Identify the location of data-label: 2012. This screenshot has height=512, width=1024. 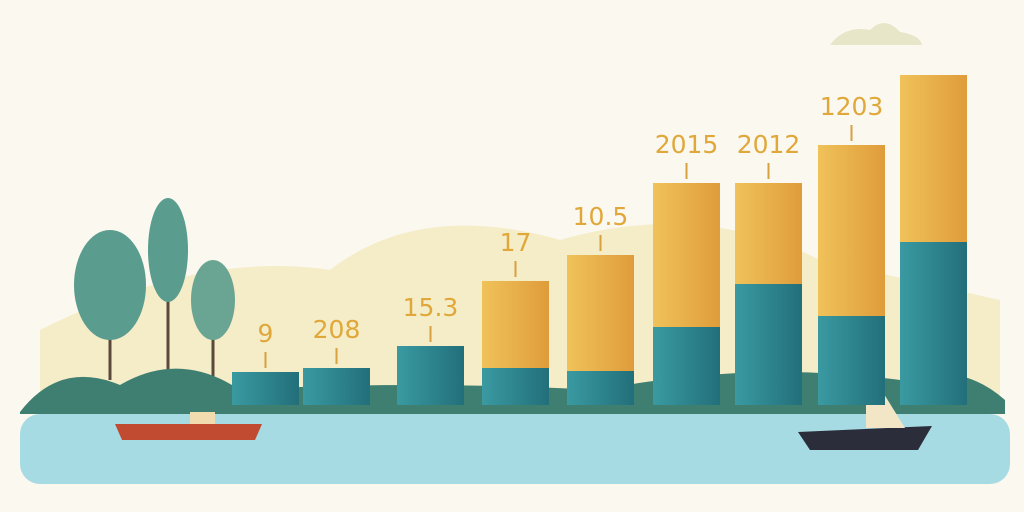
(769, 144).